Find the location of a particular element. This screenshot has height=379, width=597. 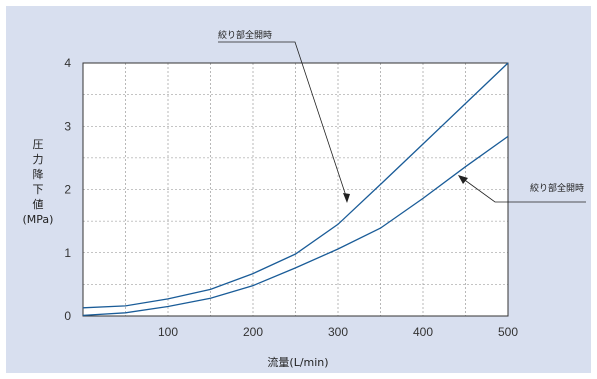

y-tick-label: 0 is located at coordinates (67, 316).